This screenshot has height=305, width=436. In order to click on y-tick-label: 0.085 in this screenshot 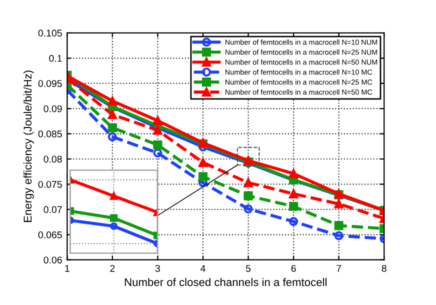, I will do `click(50, 134)`.